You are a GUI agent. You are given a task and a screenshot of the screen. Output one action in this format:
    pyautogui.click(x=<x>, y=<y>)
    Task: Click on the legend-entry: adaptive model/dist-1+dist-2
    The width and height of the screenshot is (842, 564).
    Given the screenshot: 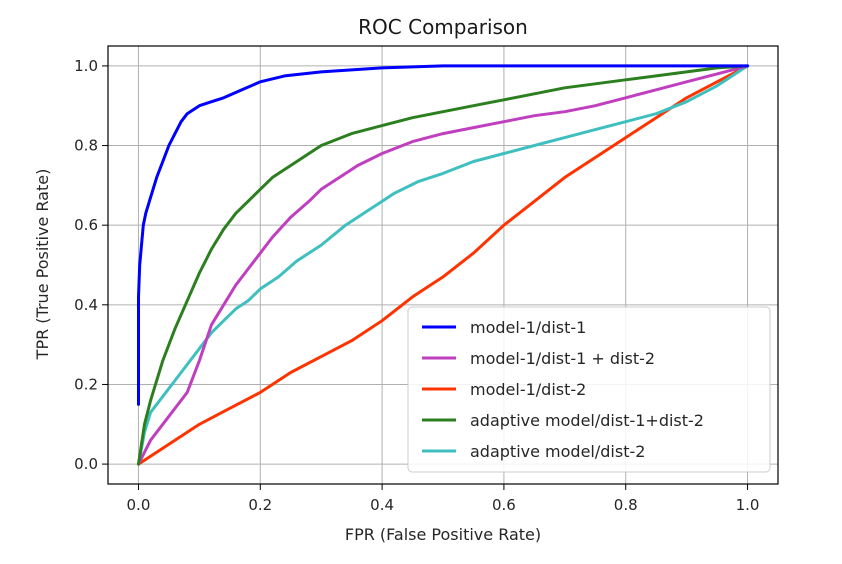 What is the action you would take?
    pyautogui.click(x=587, y=420)
    